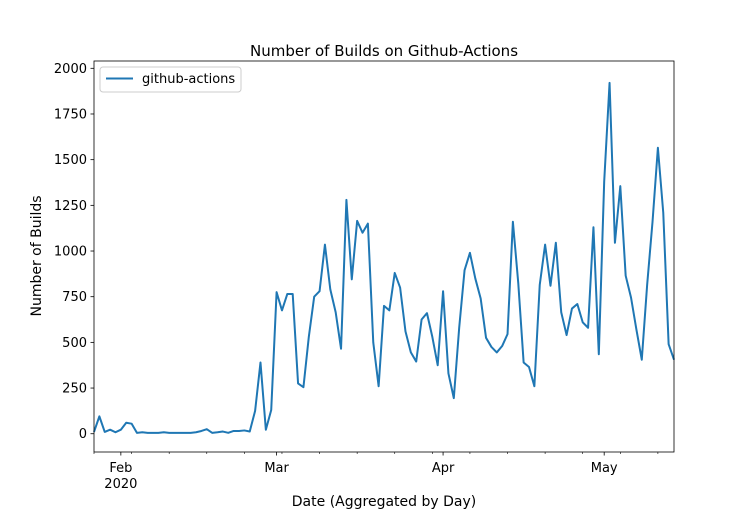 Image resolution: width=748 pixels, height=514 pixels. Describe the element at coordinates (384, 502) in the screenshot. I see `x-axis-label: Date (Aggregated by Day)` at that location.